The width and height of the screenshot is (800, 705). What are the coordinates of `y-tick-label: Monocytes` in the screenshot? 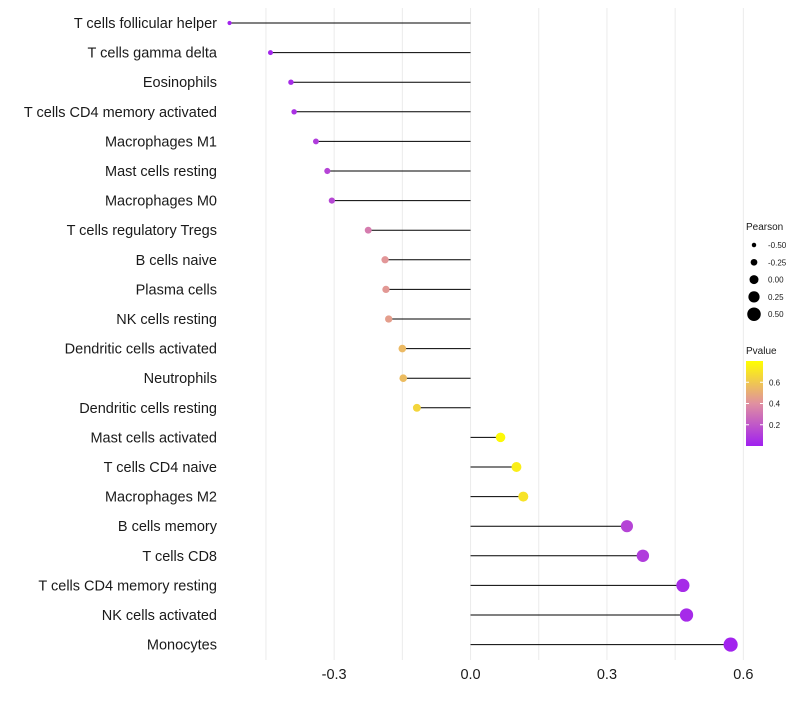 It's located at (182, 646).